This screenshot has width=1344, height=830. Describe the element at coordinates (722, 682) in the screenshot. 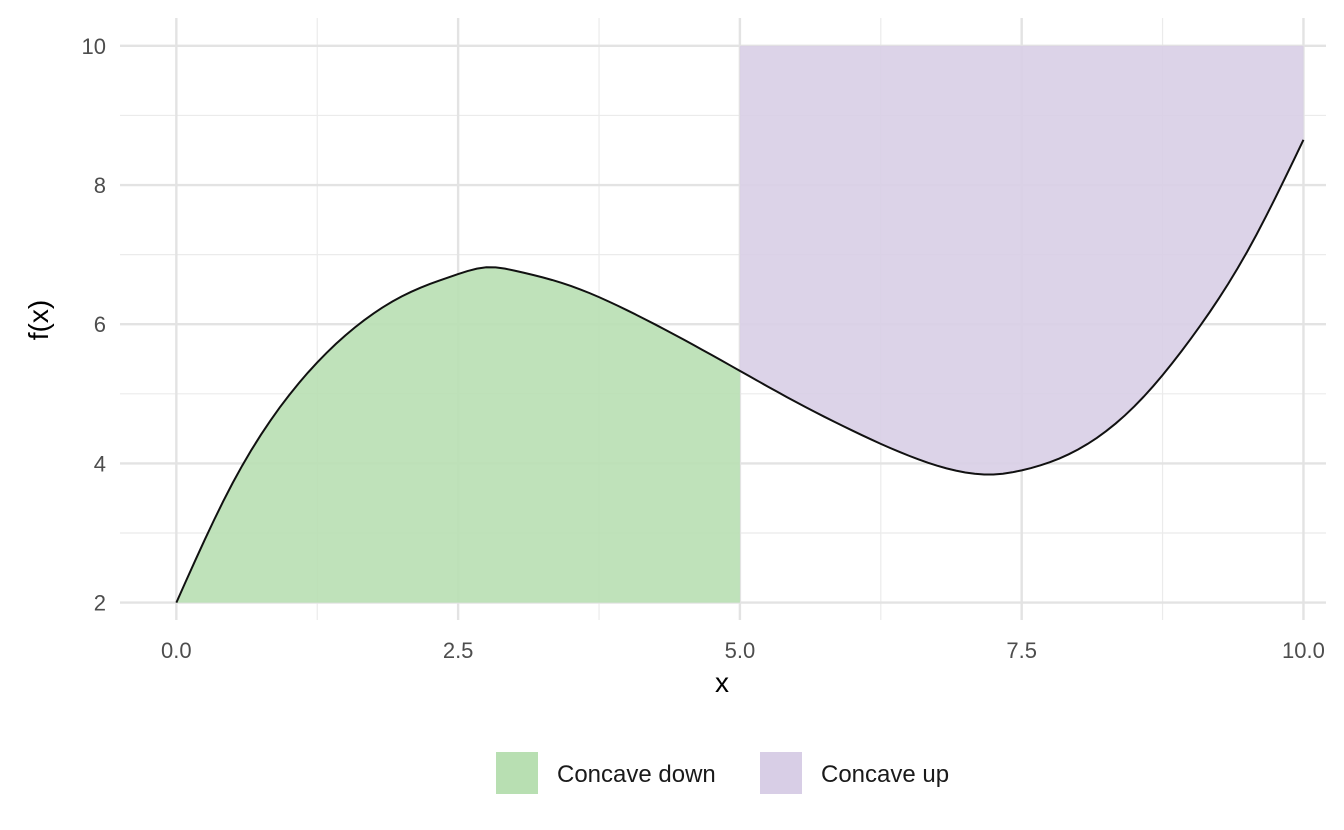

I see `x-axis-title: x` at that location.